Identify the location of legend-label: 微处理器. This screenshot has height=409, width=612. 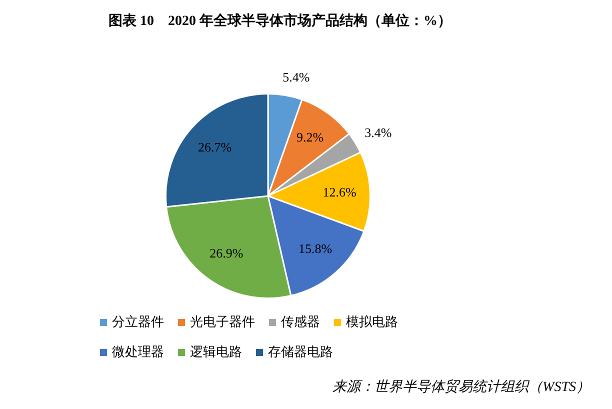
(138, 352).